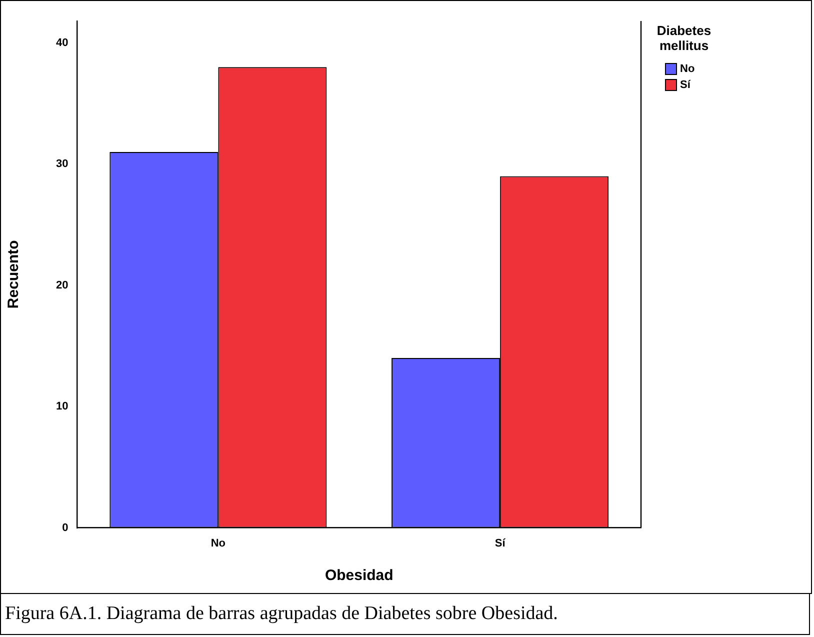 This screenshot has width=814, height=637. What do you see at coordinates (62, 406) in the screenshot?
I see `y-tick-label: 10` at bounding box center [62, 406].